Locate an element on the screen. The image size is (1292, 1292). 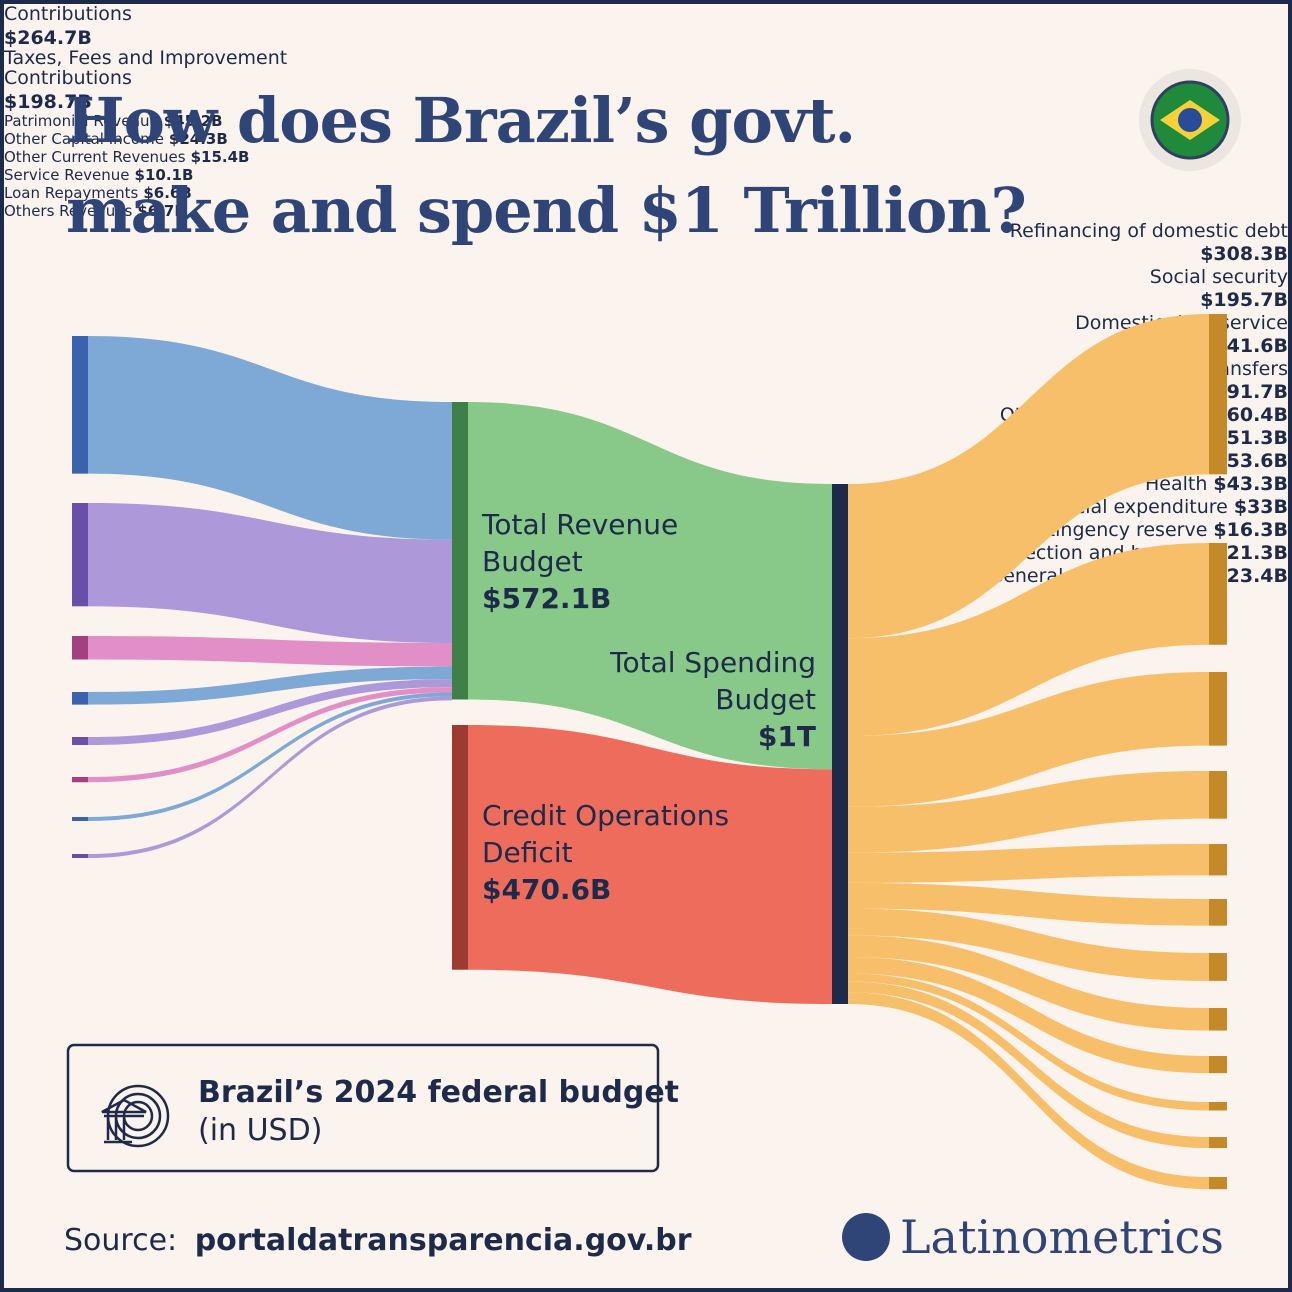
total-label: Total Spending Budget $1T is located at coordinates (696, 699).